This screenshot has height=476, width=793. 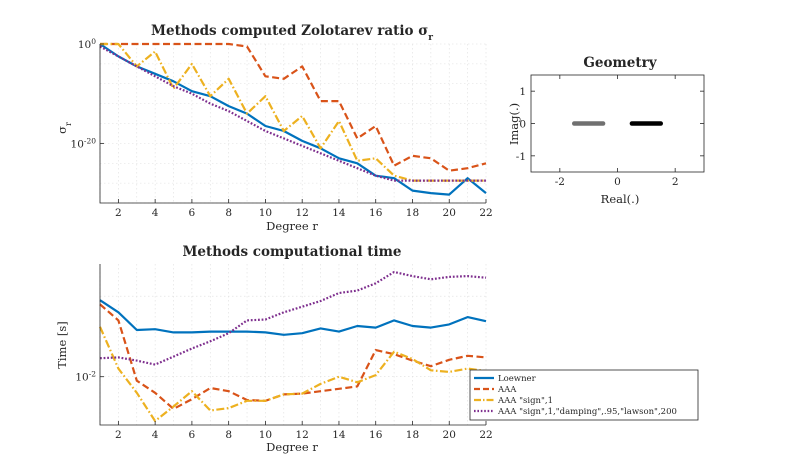 What do you see at coordinates (291, 252) in the screenshot?
I see `time-chart-title: Methods computational time` at bounding box center [291, 252].